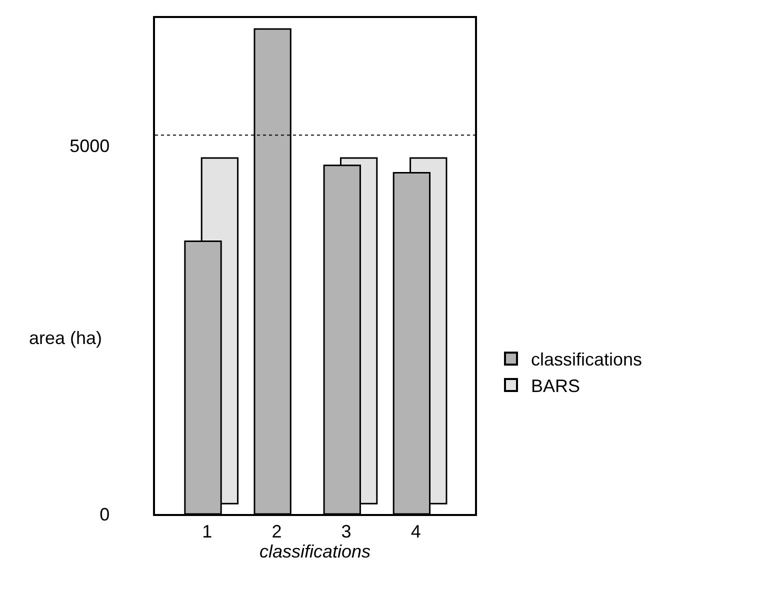 This screenshot has width=758, height=601. What do you see at coordinates (555, 386) in the screenshot?
I see `legend-label: BARS` at bounding box center [555, 386].